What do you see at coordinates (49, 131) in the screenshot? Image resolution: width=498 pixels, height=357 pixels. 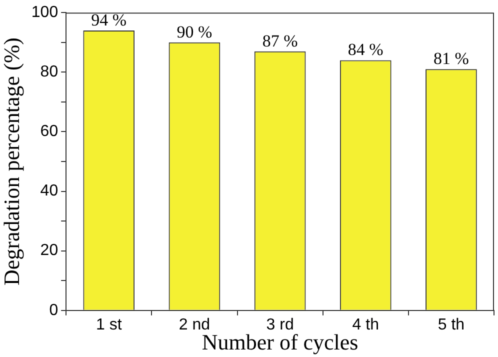 I see `y-tick-label: 60` at bounding box center [49, 131].